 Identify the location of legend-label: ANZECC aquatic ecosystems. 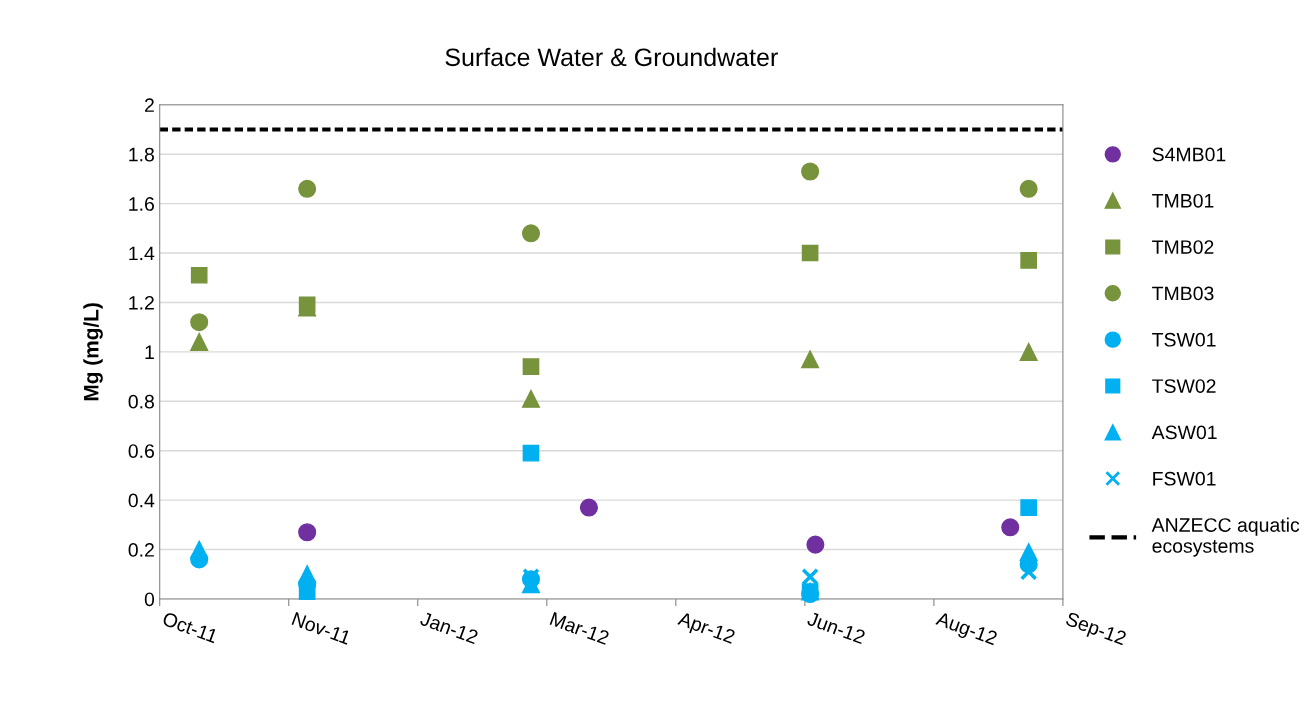
(1225, 537).